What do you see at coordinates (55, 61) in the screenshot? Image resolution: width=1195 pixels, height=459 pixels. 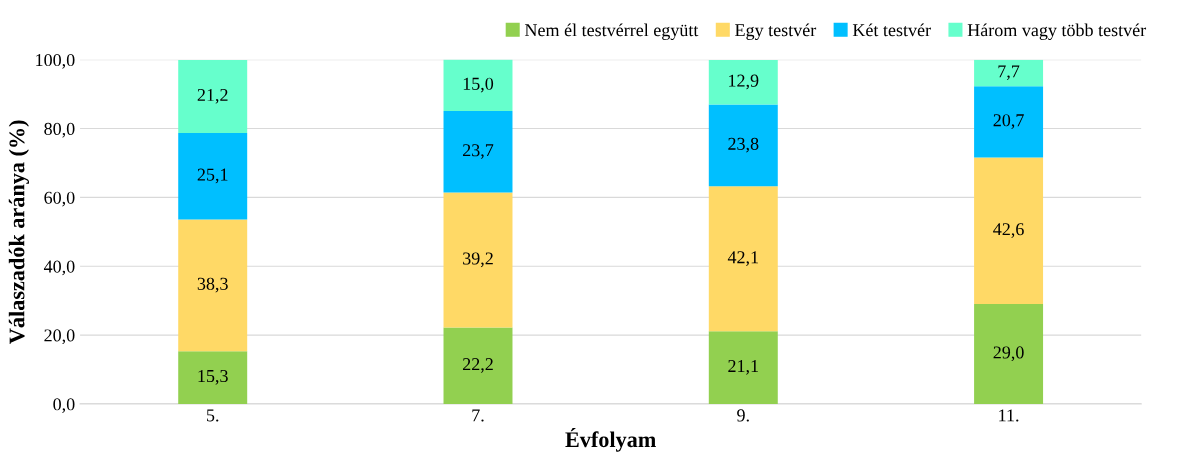 I see `y-tick-label: 100,0` at bounding box center [55, 61].